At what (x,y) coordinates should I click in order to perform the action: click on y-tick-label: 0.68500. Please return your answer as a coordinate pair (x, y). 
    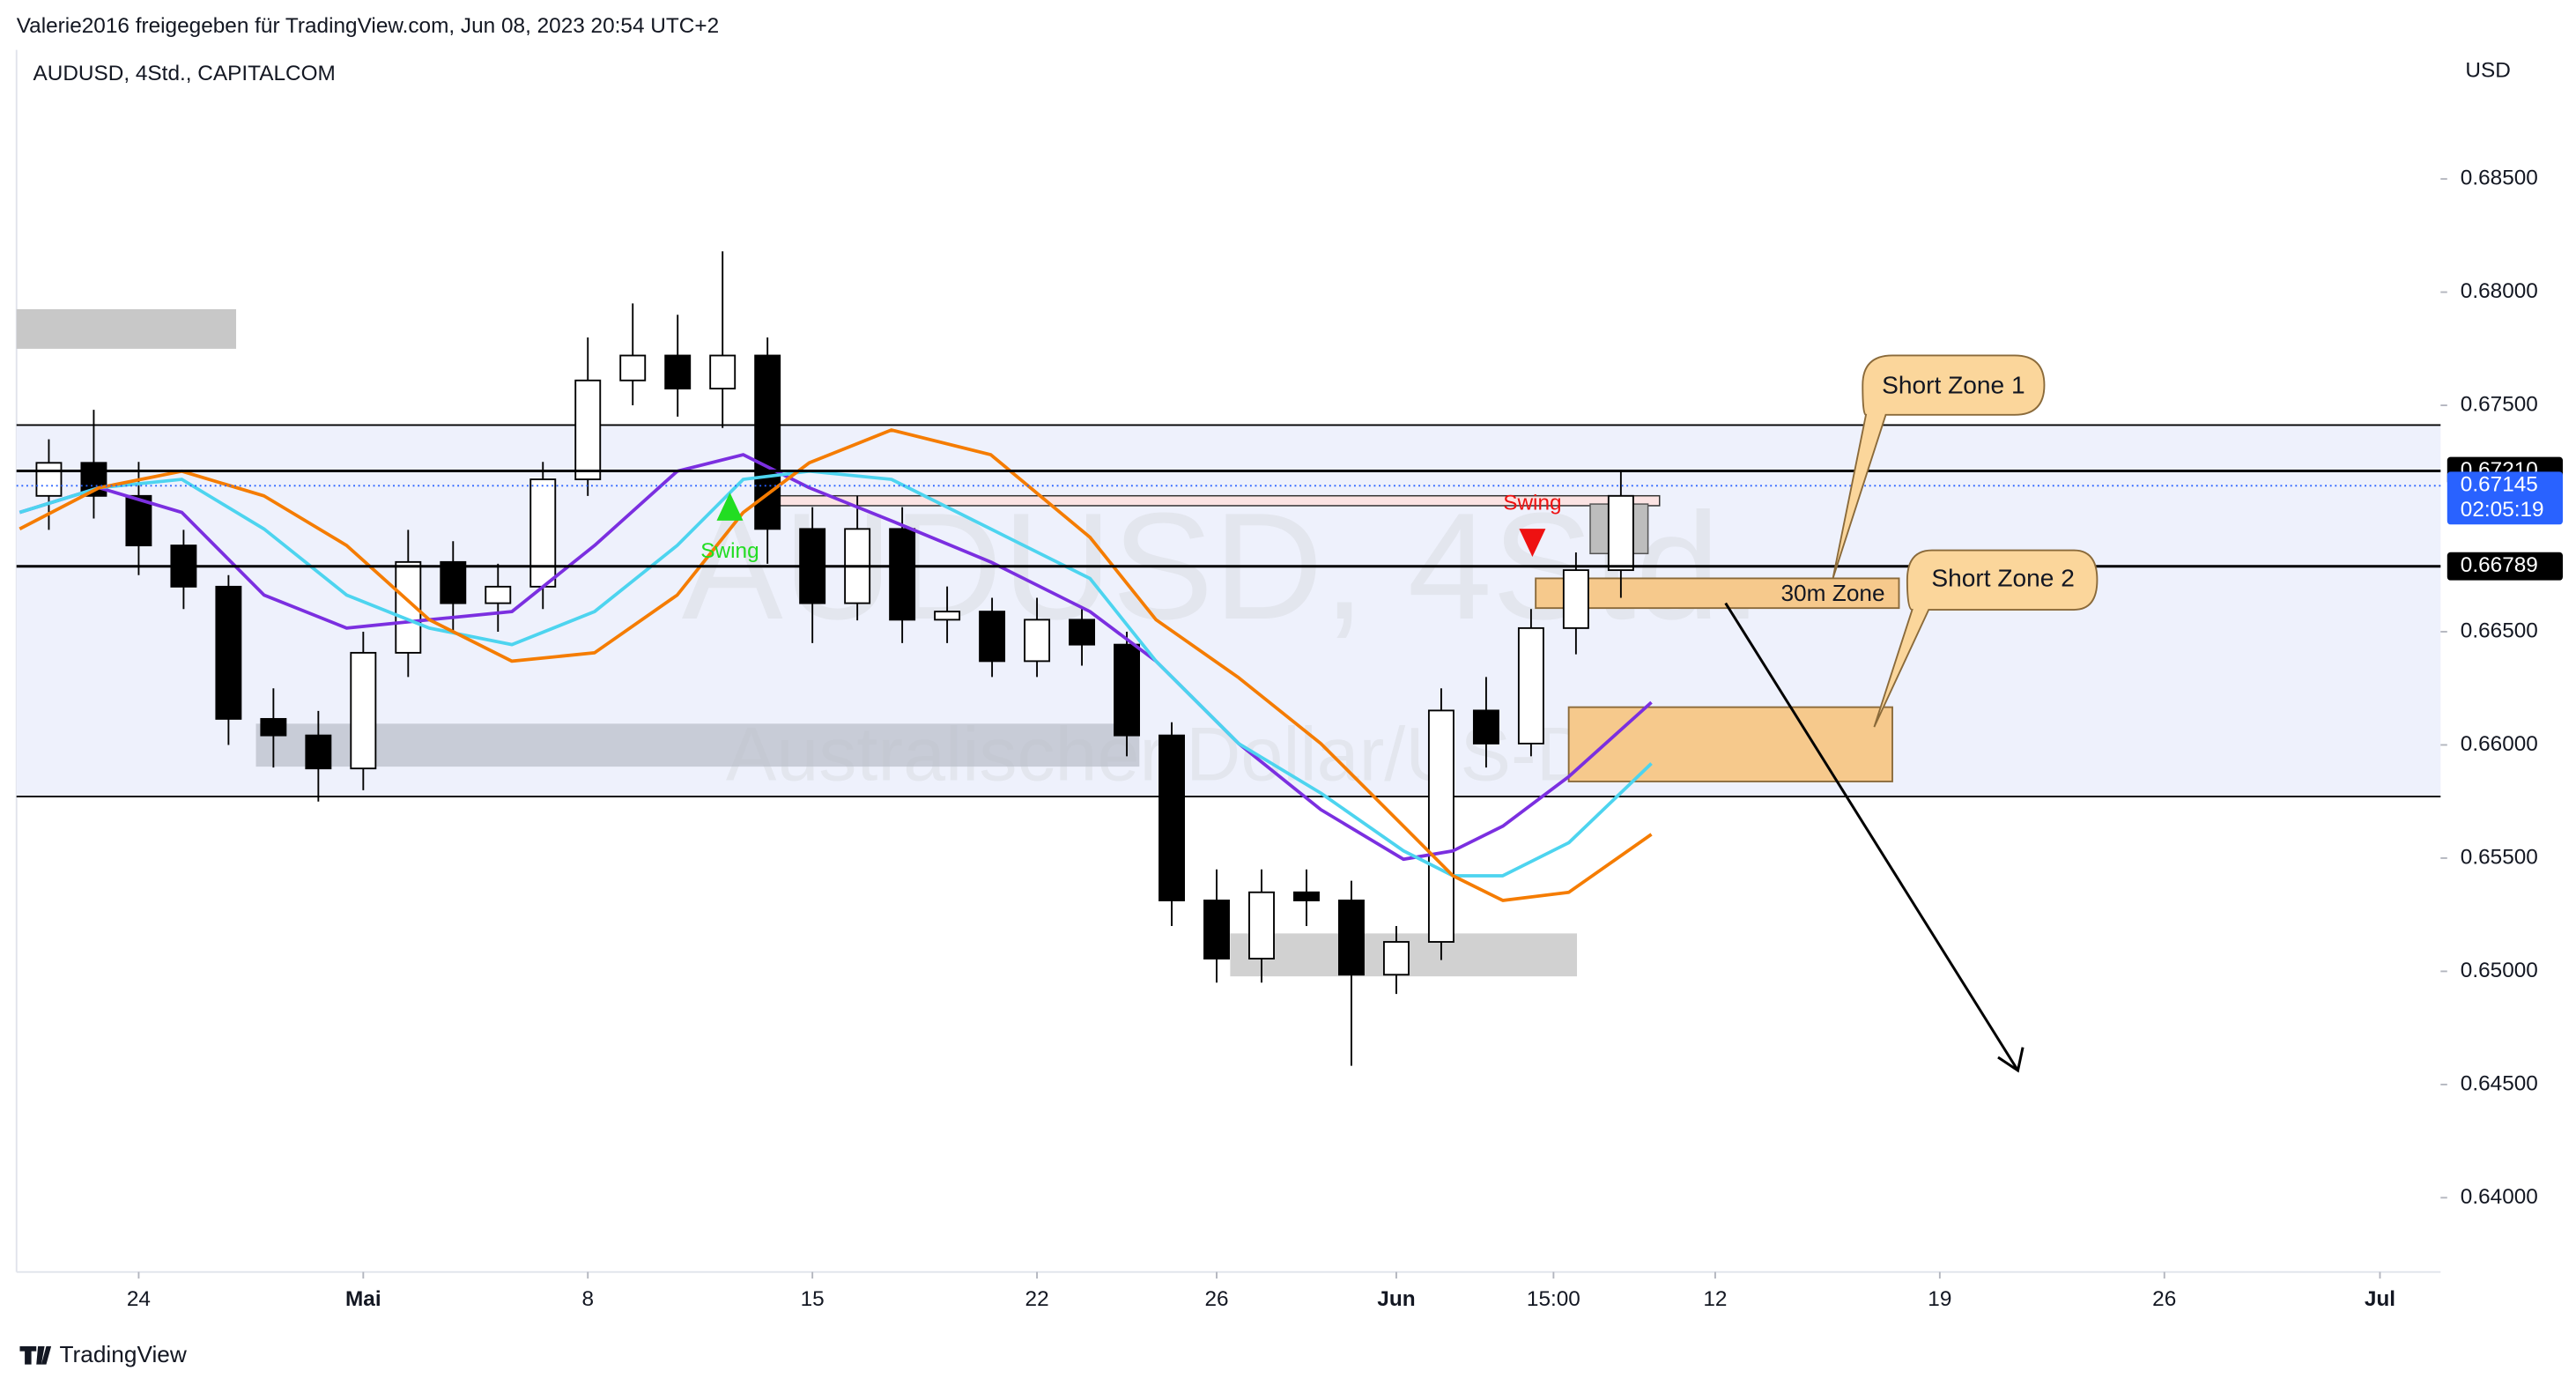
    Looking at the image, I should click on (2500, 178).